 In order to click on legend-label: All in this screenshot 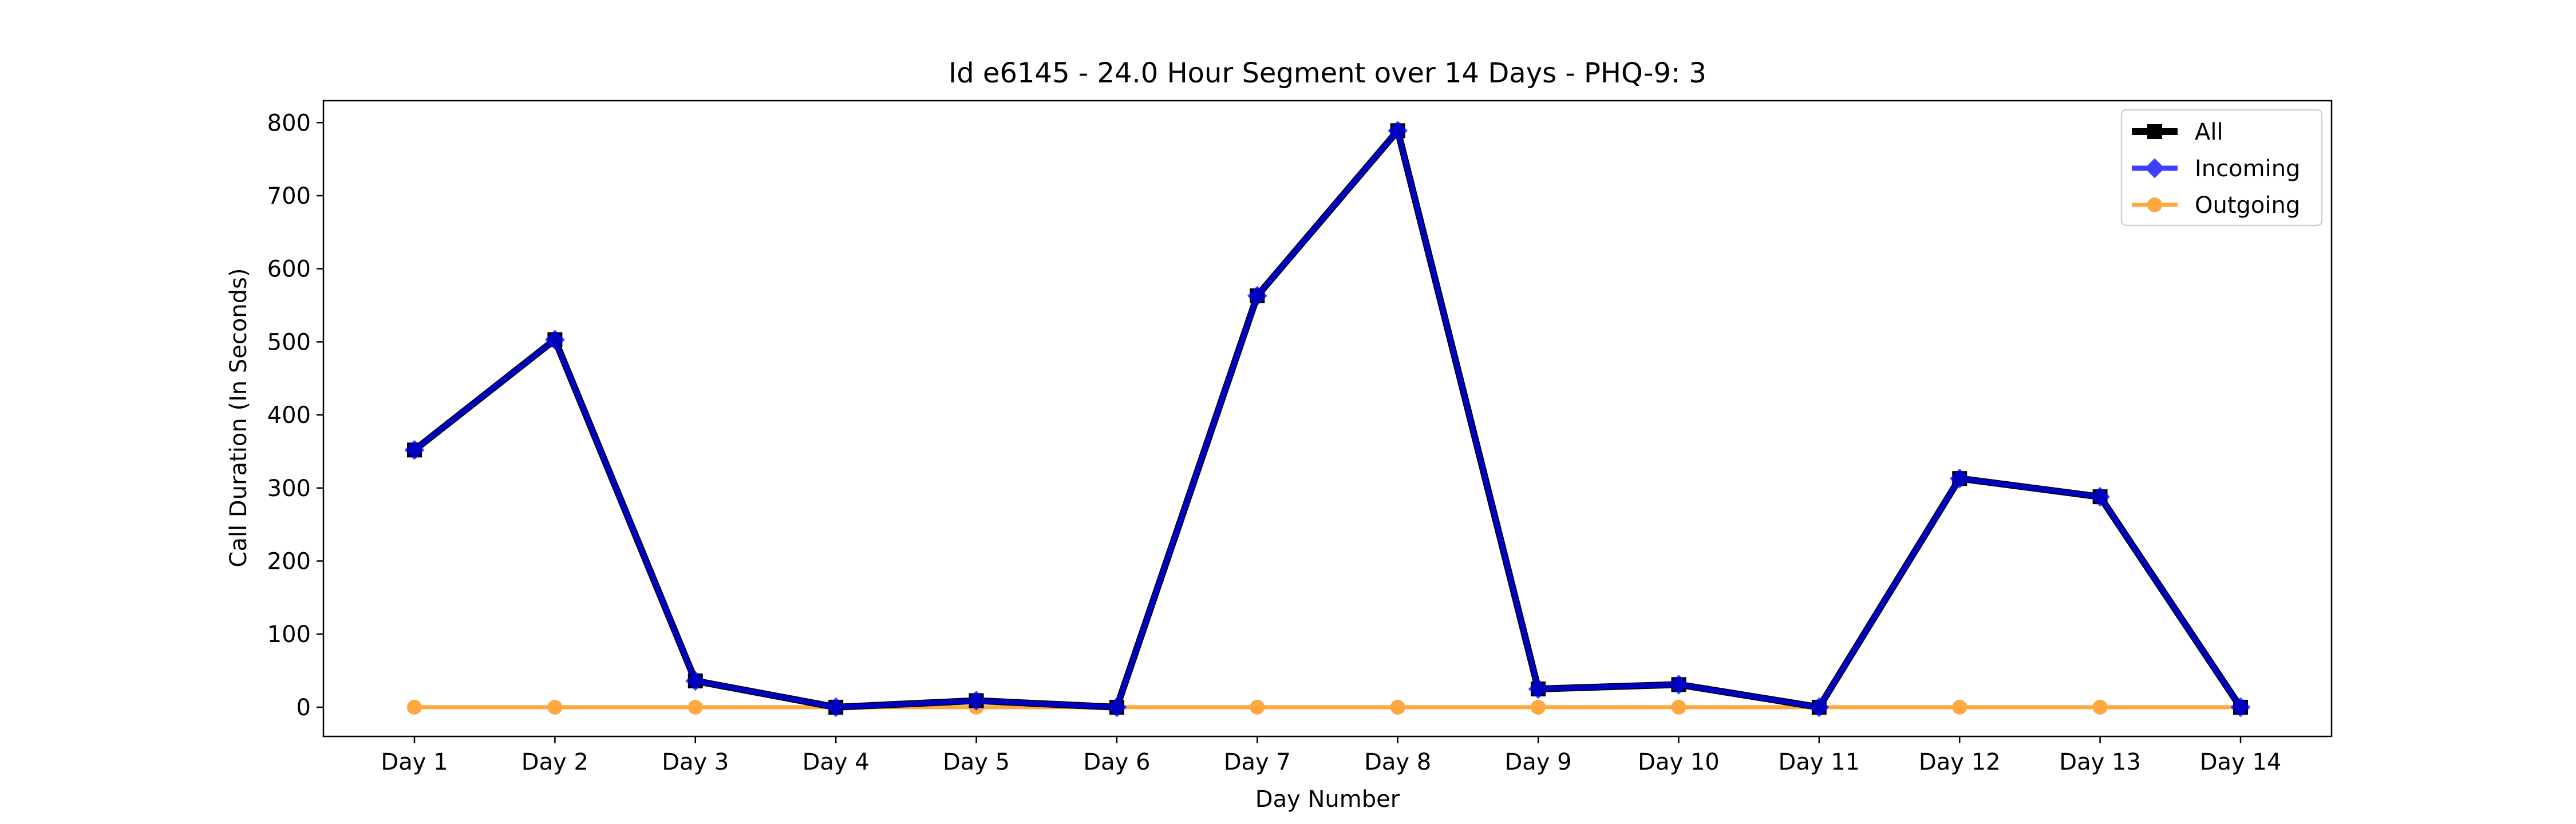, I will do `click(2209, 132)`.